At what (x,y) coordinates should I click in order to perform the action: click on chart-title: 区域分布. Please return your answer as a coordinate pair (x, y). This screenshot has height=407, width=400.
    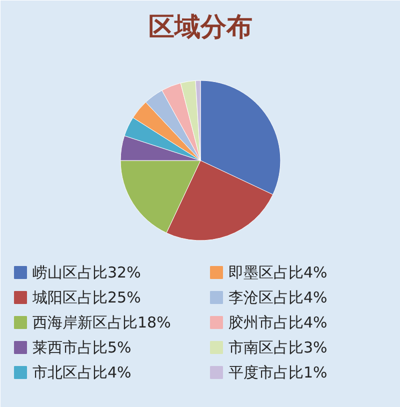
    Looking at the image, I should click on (200, 27).